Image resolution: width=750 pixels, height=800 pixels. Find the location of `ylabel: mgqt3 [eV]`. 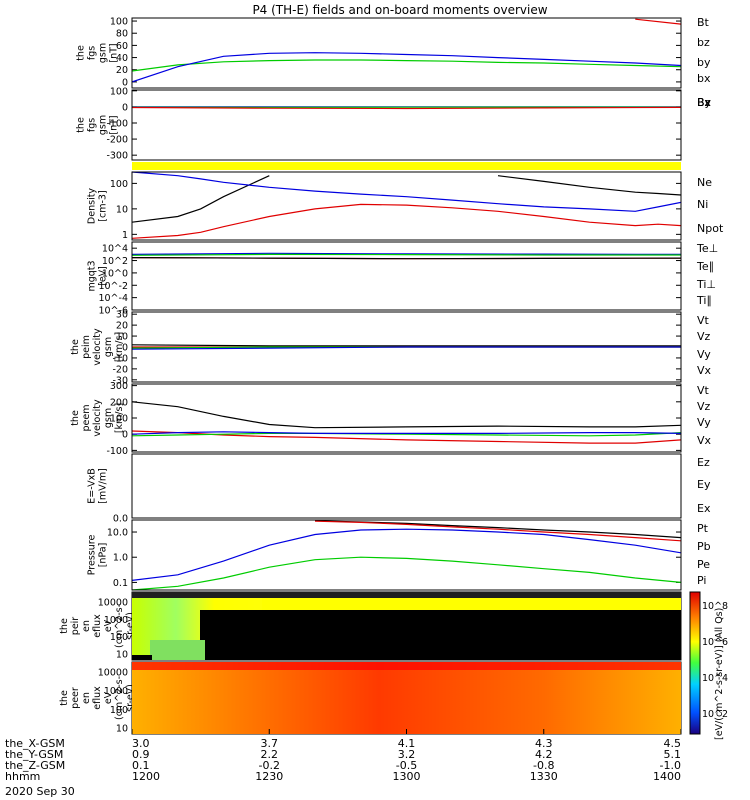

ylabel: mgqt3 [eV] is located at coordinates (98, 275).